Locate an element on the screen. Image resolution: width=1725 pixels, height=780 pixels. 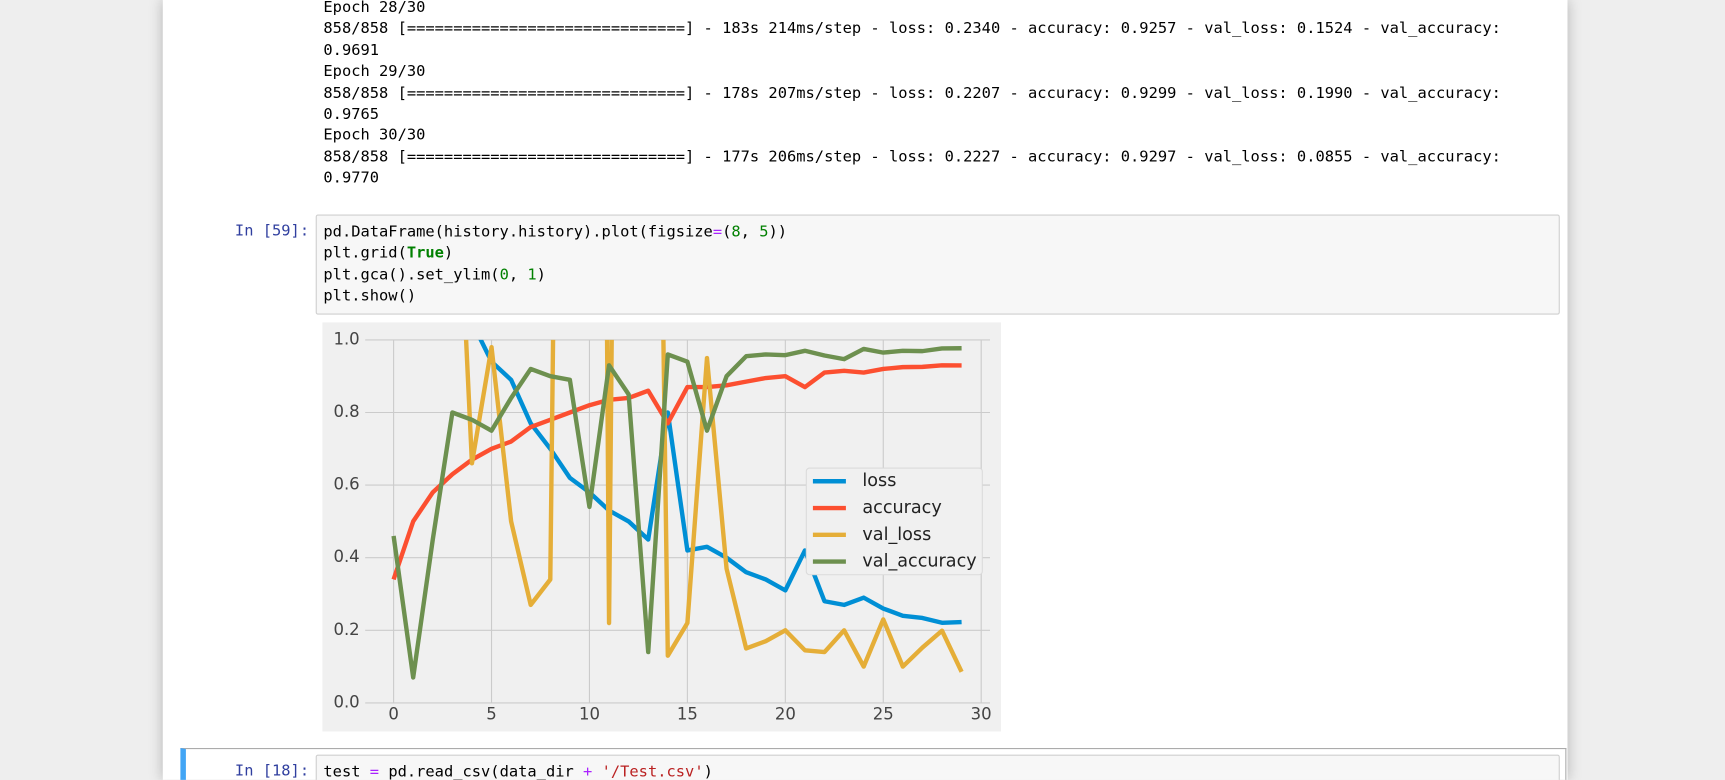
code-token: 5 is located at coordinates (764, 232).